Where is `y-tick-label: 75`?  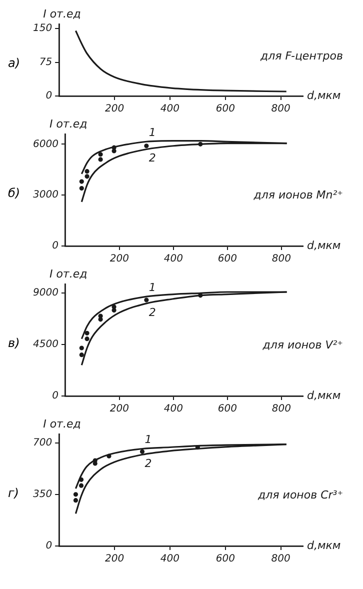
y-tick-label: 75 is located at coordinates (45, 62).